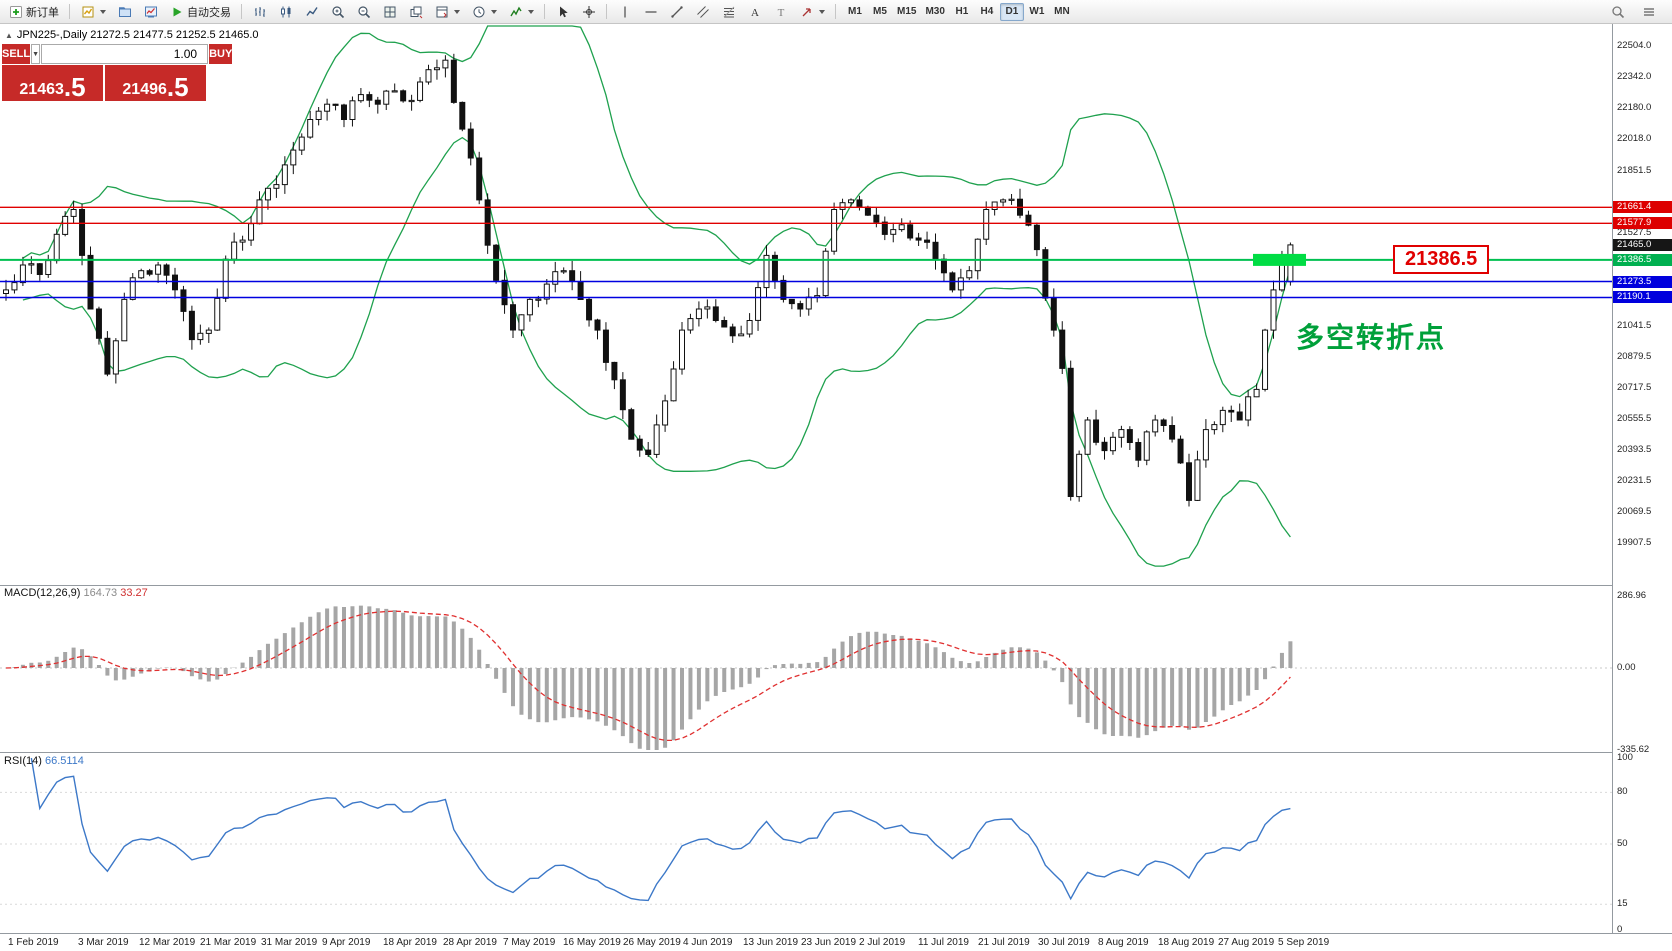 This screenshot has width=1672, height=951. I want to click on arrange-windows-button, so click(447, 12).